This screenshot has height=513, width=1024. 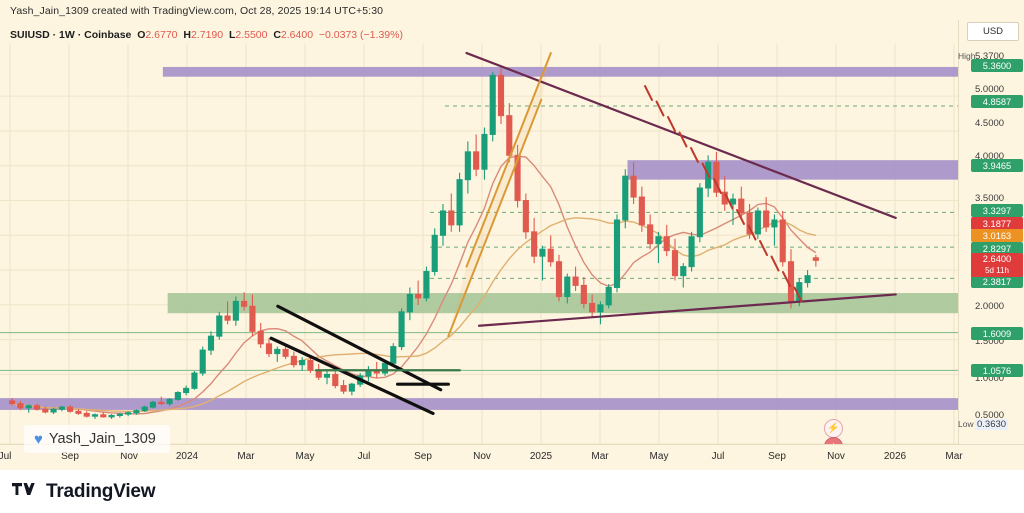 What do you see at coordinates (30, 35) in the screenshot?
I see `symbol-ticker: SUIUSD` at bounding box center [30, 35].